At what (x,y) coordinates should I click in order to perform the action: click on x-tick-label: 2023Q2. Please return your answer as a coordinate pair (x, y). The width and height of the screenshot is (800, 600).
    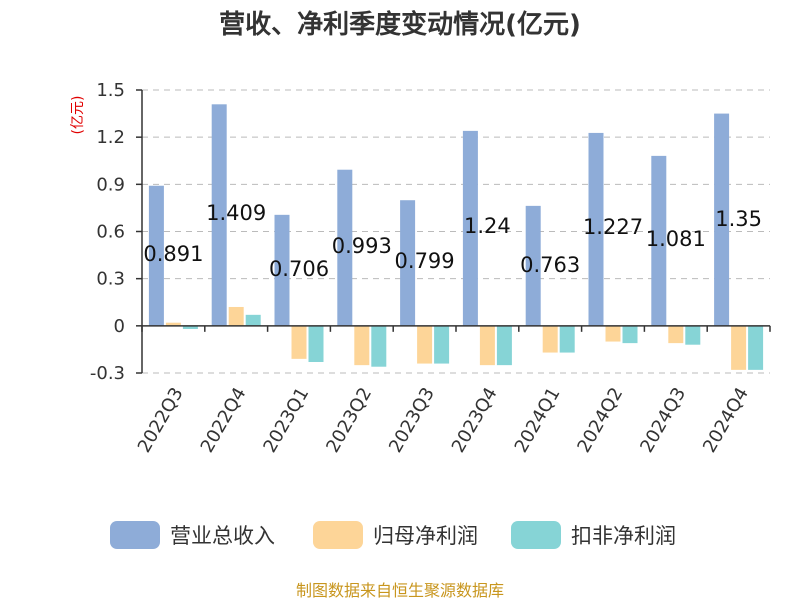
    Looking at the image, I should click on (349, 420).